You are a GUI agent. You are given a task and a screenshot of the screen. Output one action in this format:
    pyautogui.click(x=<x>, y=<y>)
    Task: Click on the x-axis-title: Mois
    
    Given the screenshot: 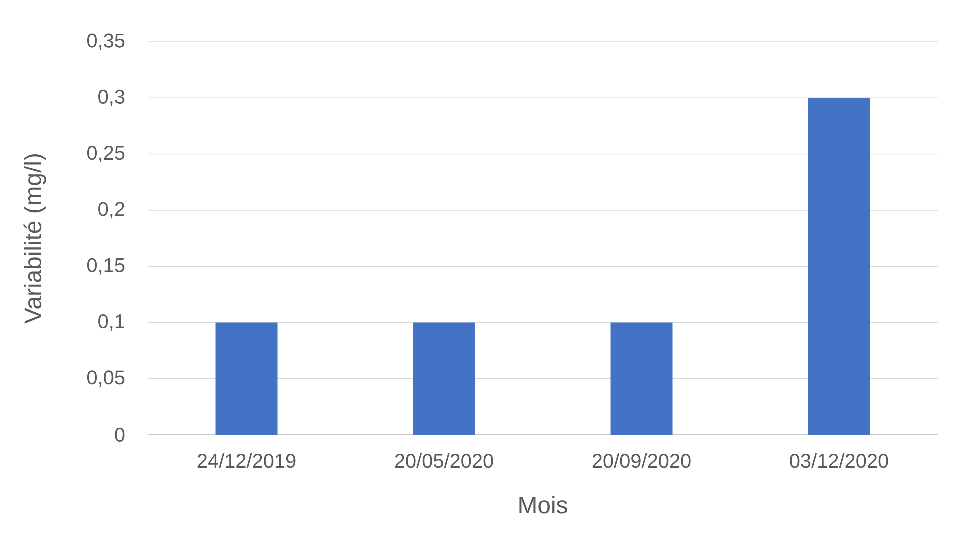 What is the action you would take?
    pyautogui.click(x=544, y=505)
    